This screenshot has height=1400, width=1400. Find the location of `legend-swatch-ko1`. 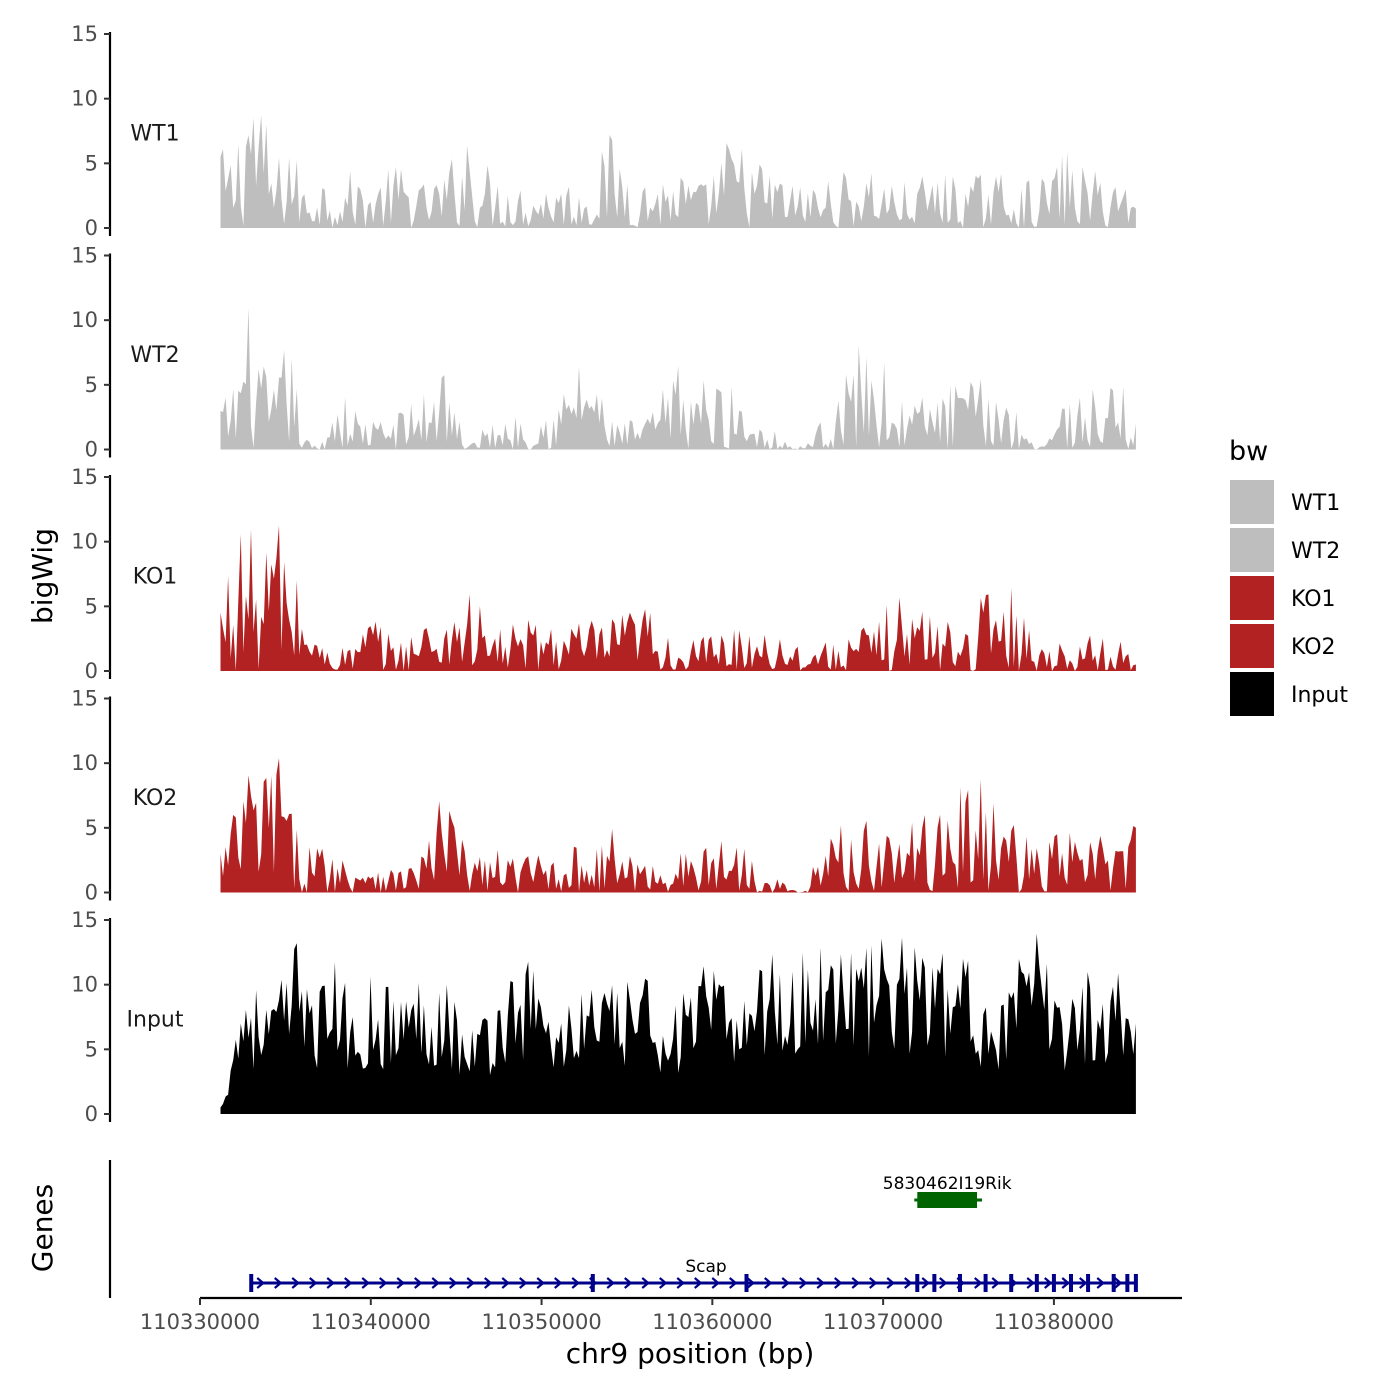

legend-swatch-ko1 is located at coordinates (1252, 598).